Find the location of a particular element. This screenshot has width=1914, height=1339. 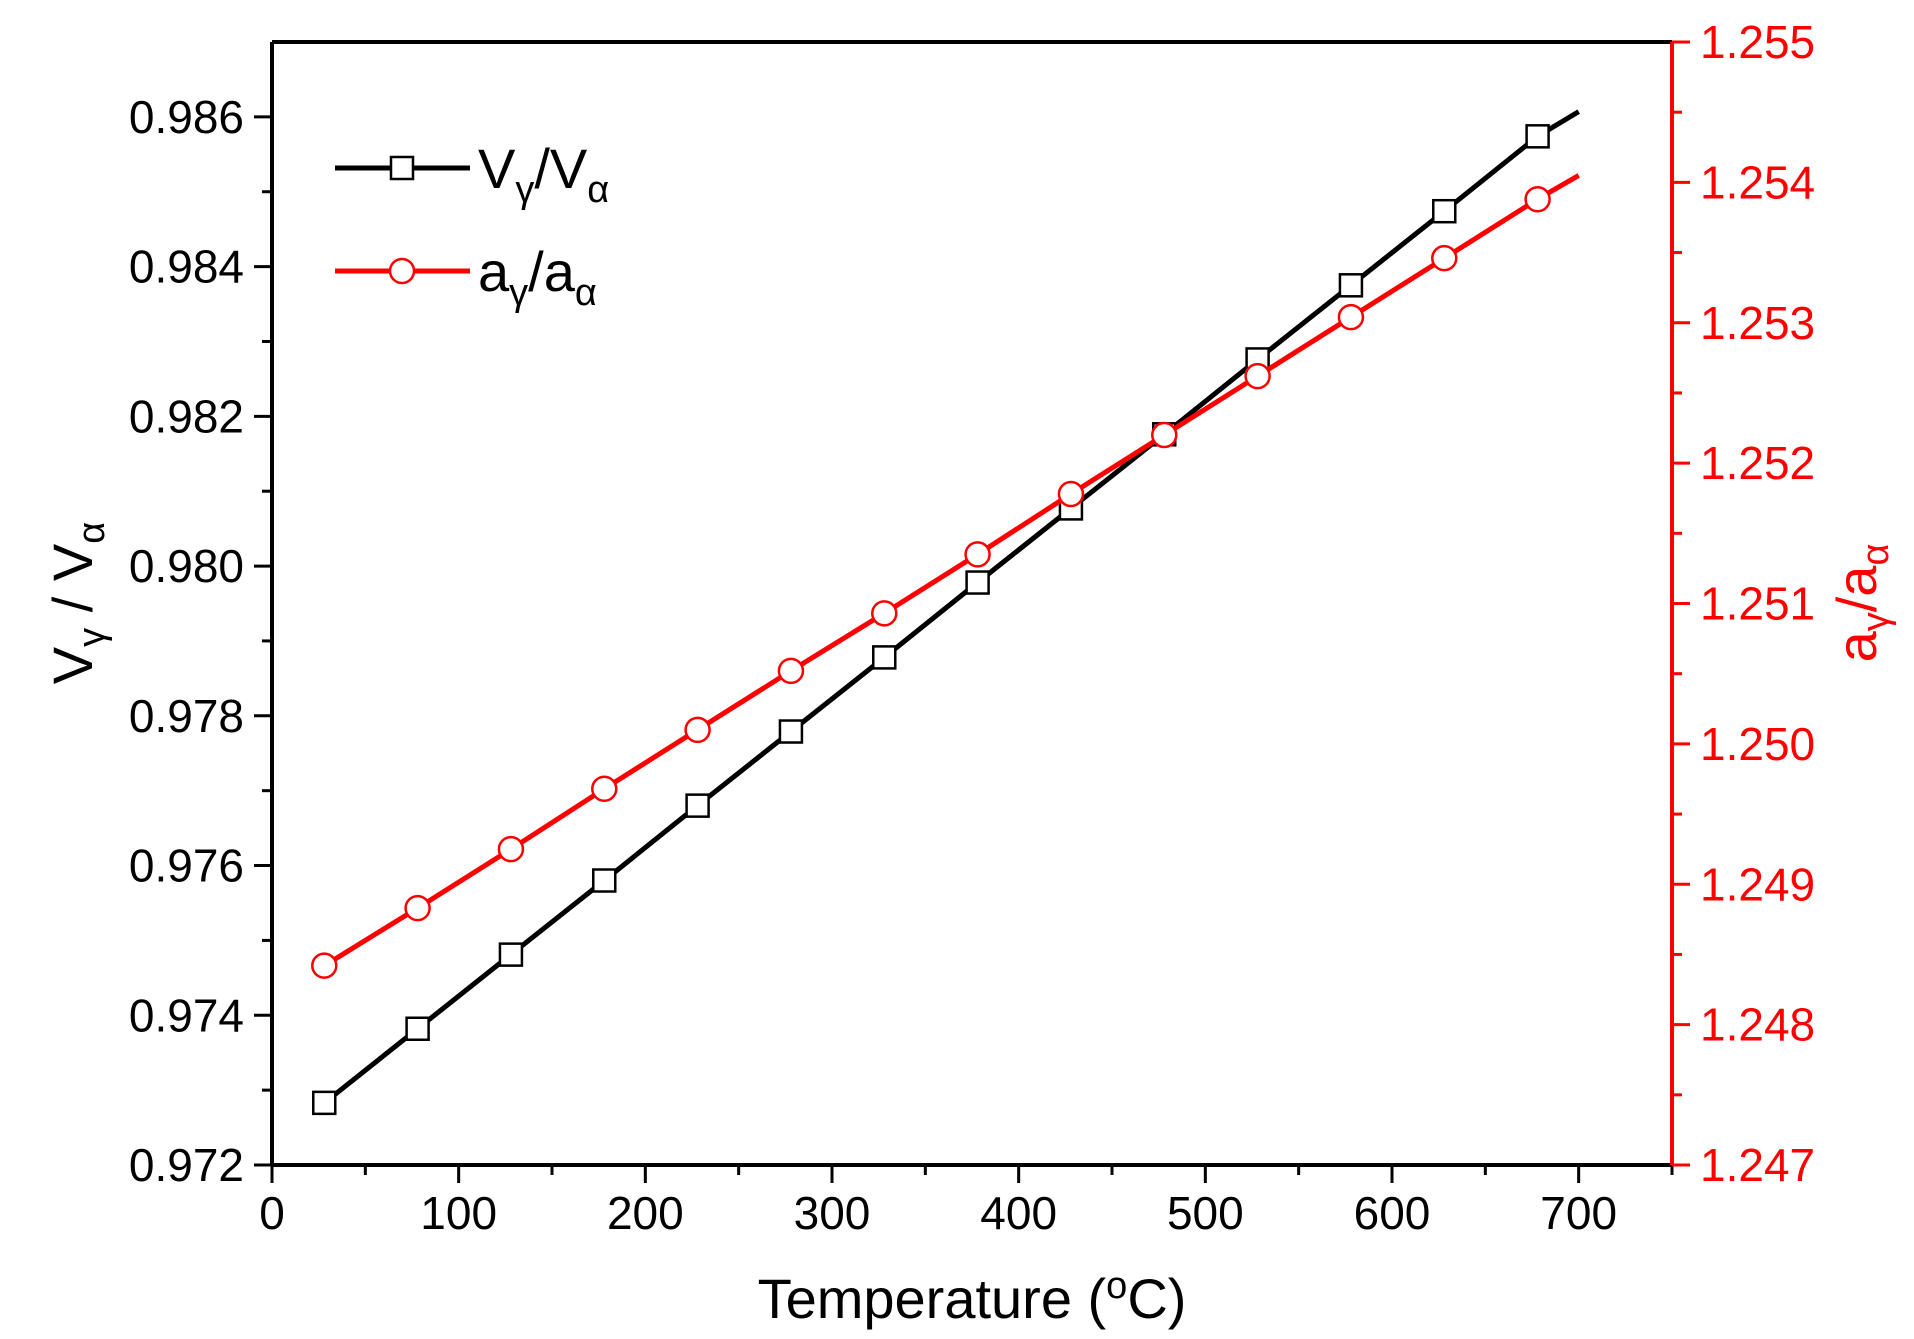

y-left-tick-label: 0.972 is located at coordinates (186, 1165).